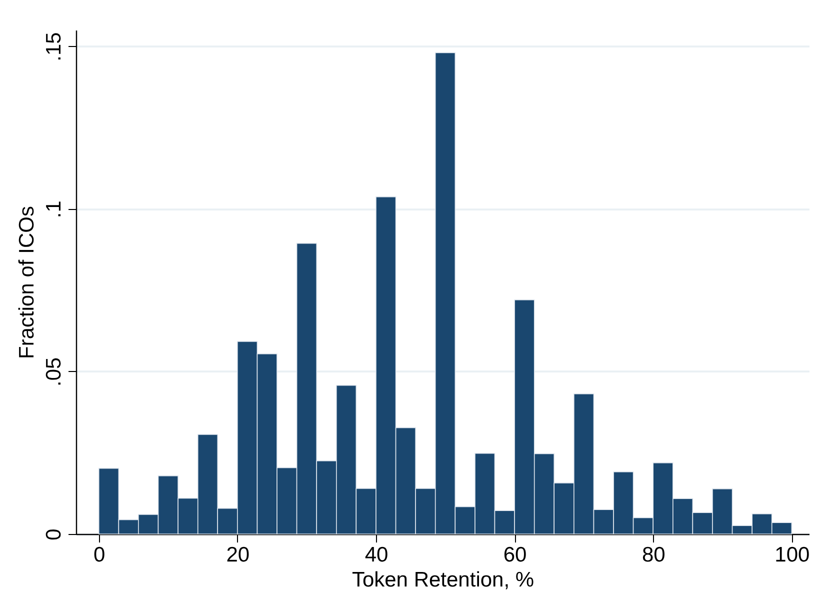 The height and width of the screenshot is (599, 821). Describe the element at coordinates (376, 555) in the screenshot. I see `x-tick-label: 40` at that location.